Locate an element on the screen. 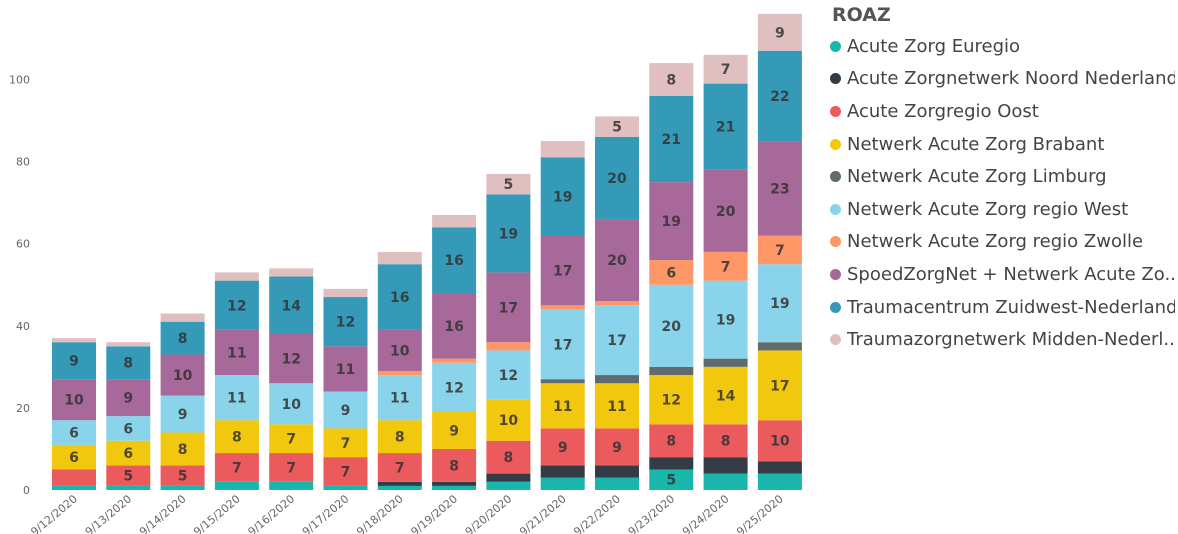 The width and height of the screenshot is (1178, 534). data-label: 5 is located at coordinates (671, 481).